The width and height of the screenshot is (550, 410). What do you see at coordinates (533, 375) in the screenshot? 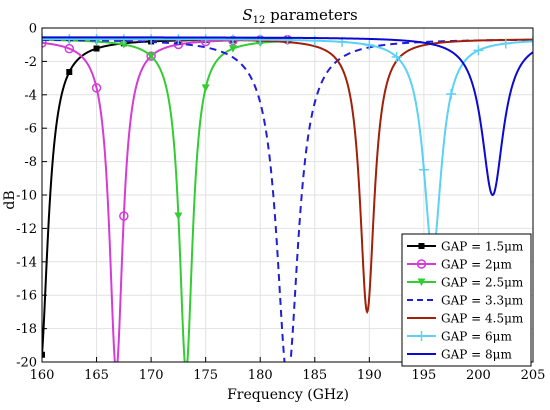
I see `x-tick-label: 205` at bounding box center [533, 375].